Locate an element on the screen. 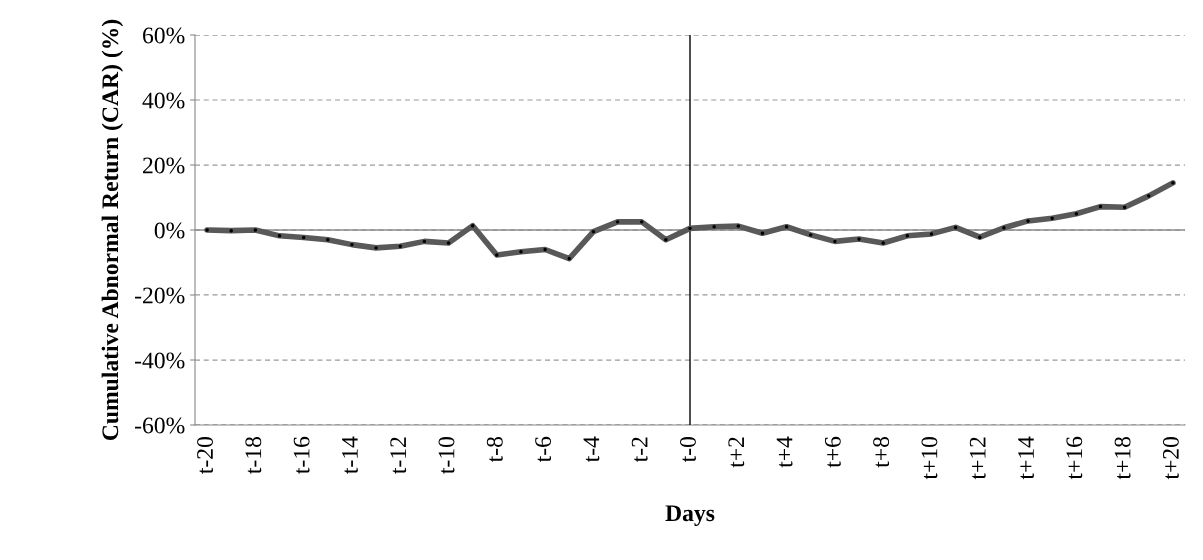  x-tick-label: t+16 is located at coordinates (1074, 458).